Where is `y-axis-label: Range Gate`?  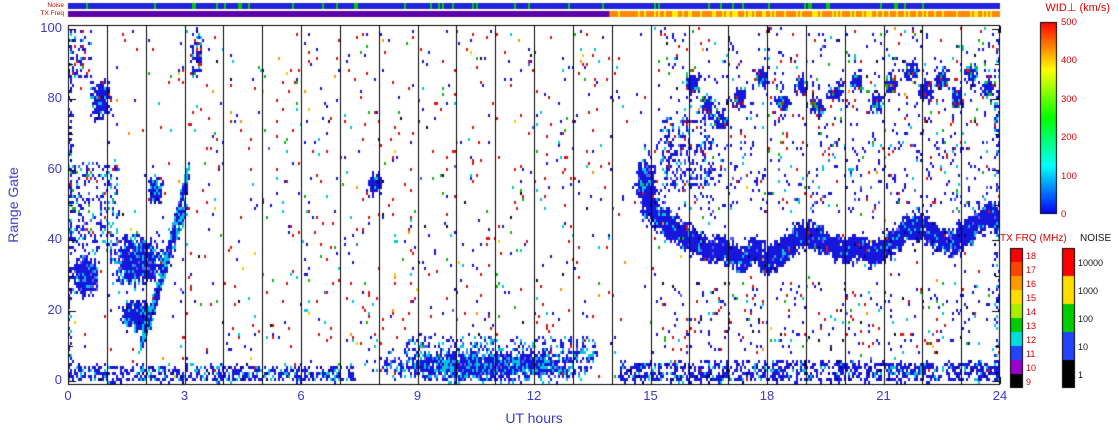
y-axis-label: Range Gate is located at coordinates (13, 205).